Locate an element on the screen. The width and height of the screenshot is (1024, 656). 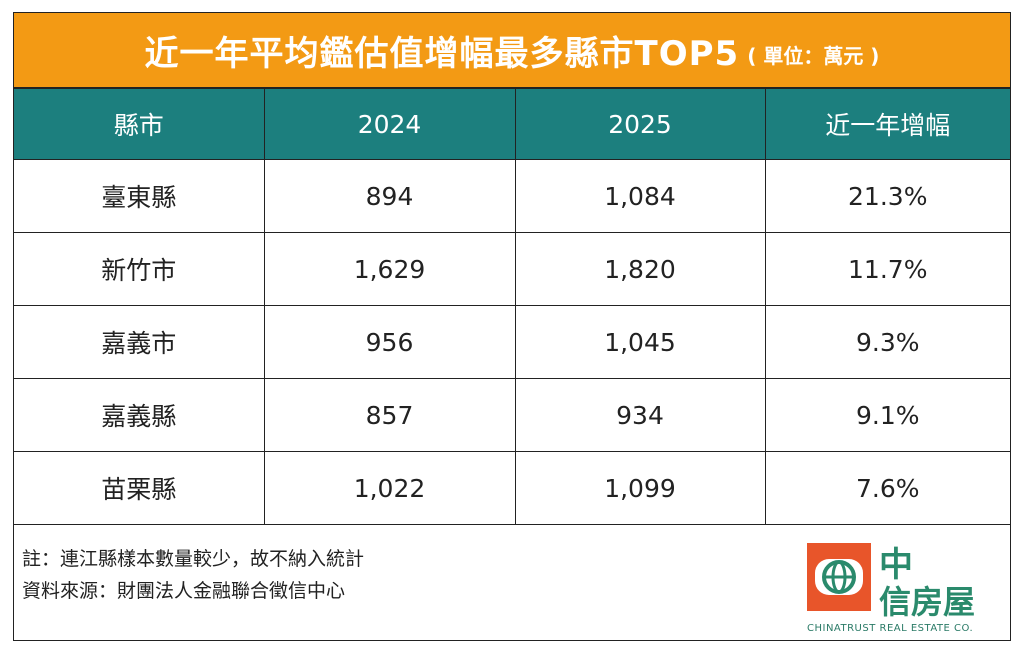
header-row: 縣市 2024 2025 近一年增幅 is located at coordinates (512, 124).